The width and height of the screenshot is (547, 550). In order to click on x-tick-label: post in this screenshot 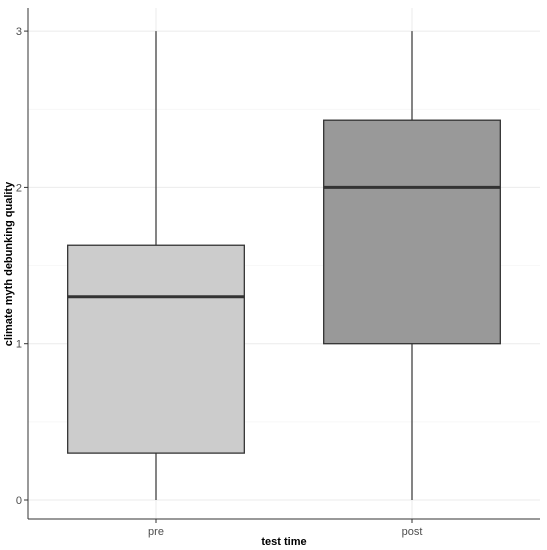, I will do `click(412, 532)`.